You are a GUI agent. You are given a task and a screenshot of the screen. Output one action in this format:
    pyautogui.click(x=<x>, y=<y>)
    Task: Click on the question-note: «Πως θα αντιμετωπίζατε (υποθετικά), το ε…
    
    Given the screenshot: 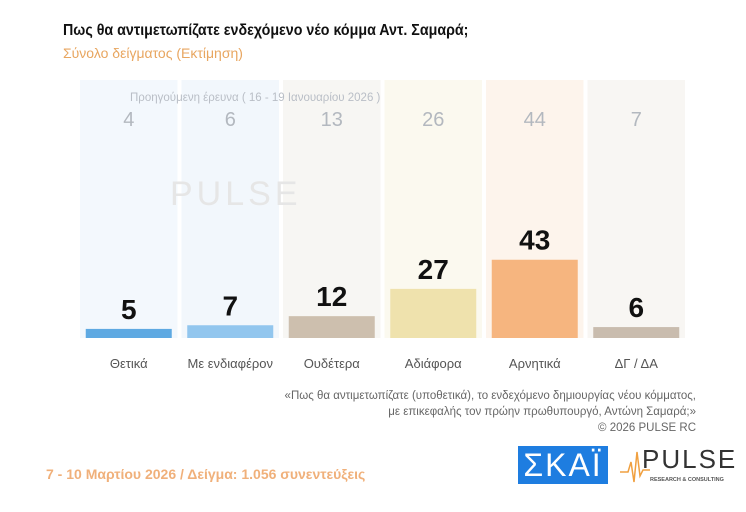 What is the action you would take?
    pyautogui.click(x=490, y=412)
    